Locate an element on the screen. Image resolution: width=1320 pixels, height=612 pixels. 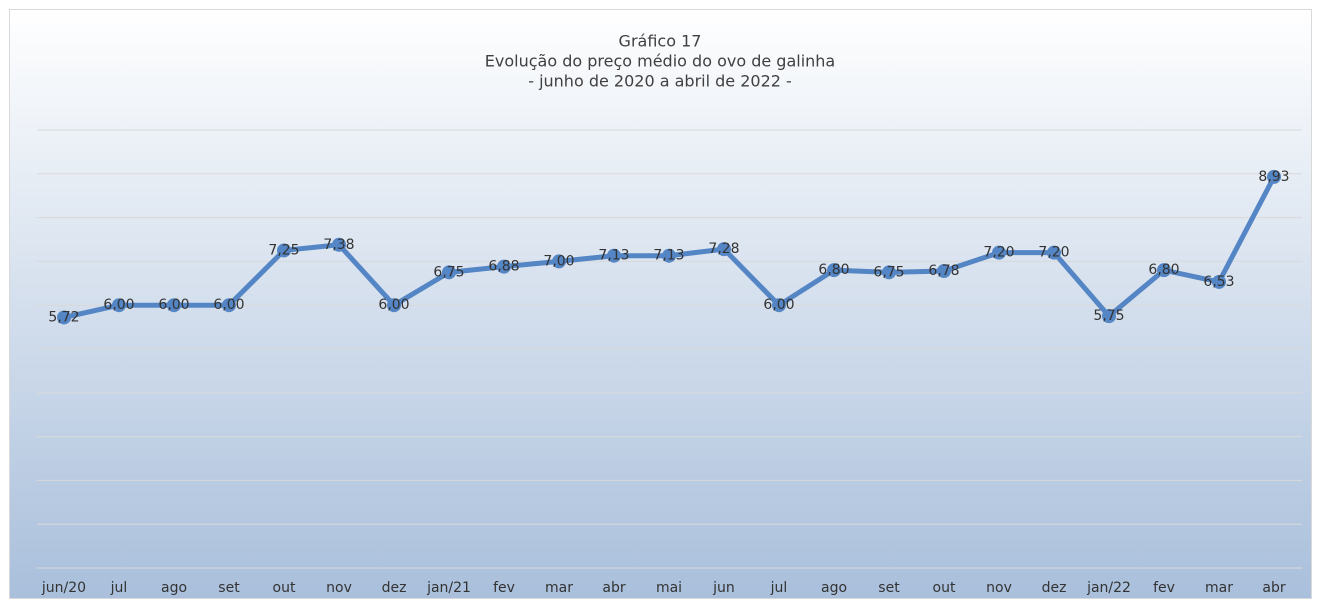
data-label: 8,93 is located at coordinates (1273, 177).